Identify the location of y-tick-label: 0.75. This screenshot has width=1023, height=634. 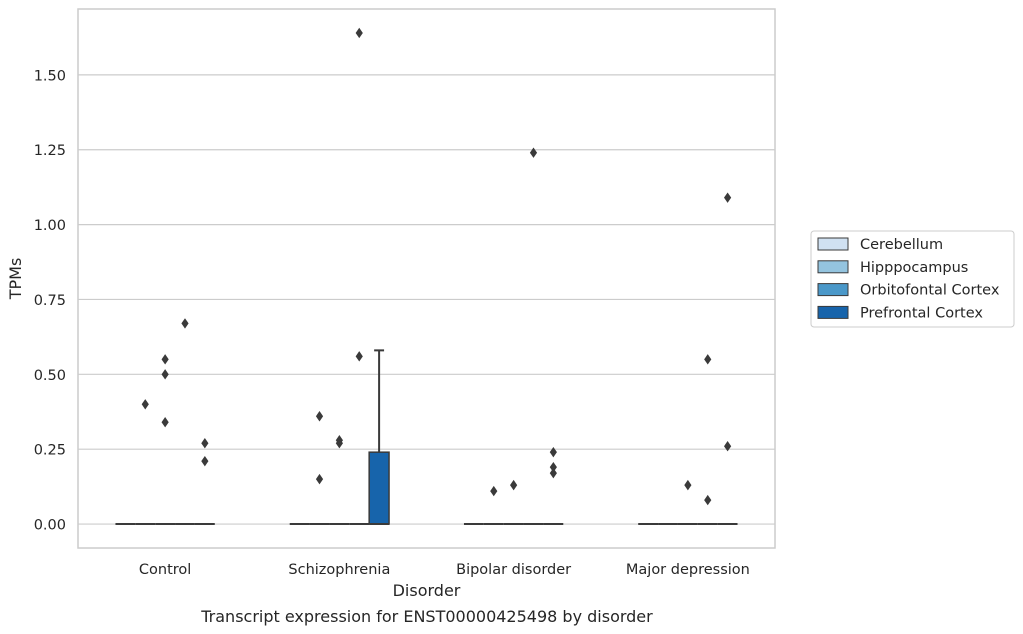
(50, 301).